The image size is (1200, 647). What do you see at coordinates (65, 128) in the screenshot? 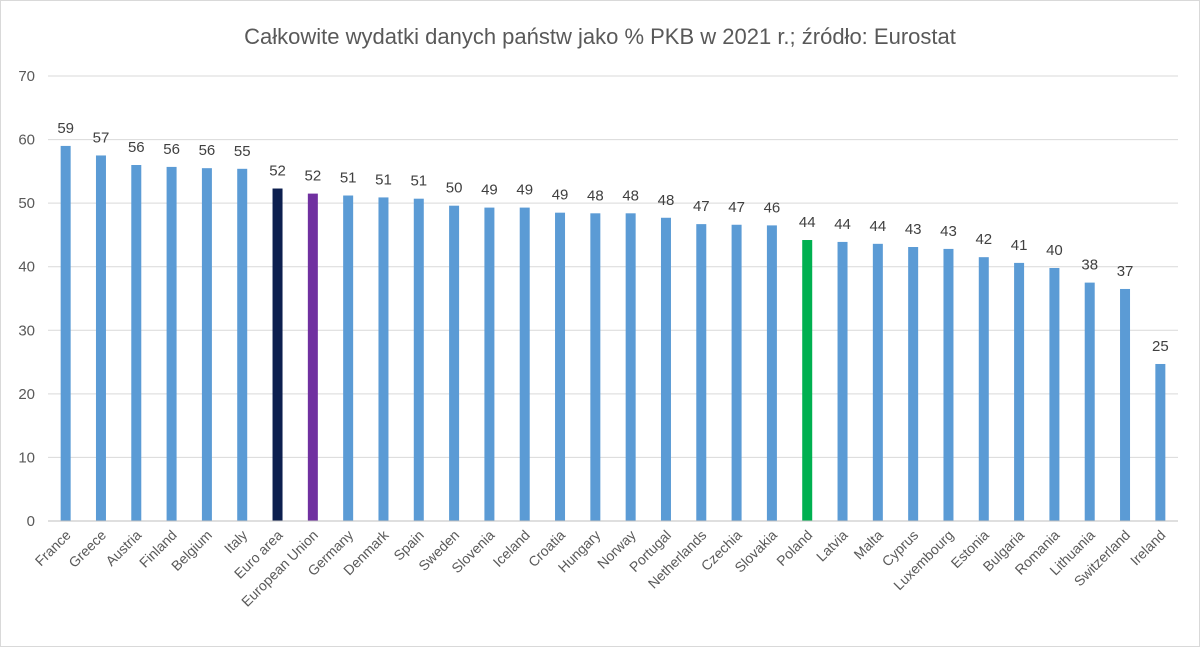
I see `data-label: 59` at bounding box center [65, 128].